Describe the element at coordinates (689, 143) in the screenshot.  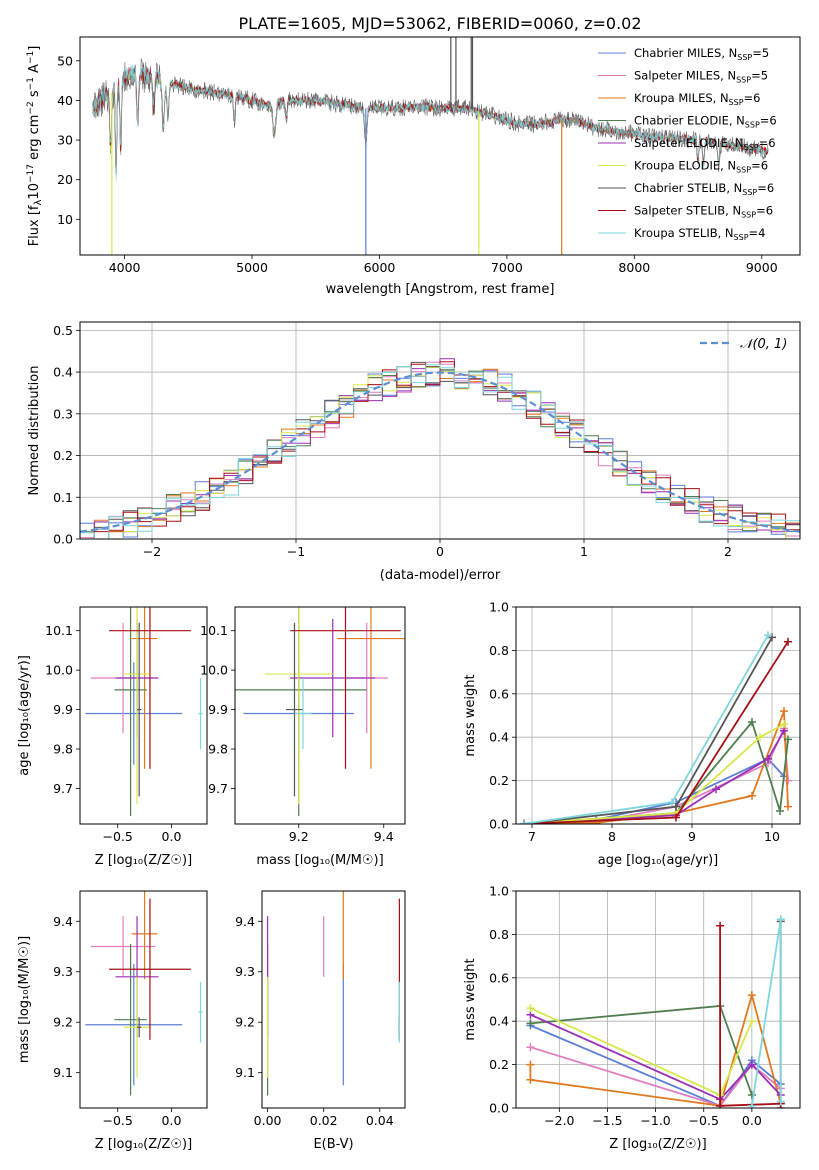
I see `legend-text: Salpeter ELODIE, N` at that location.